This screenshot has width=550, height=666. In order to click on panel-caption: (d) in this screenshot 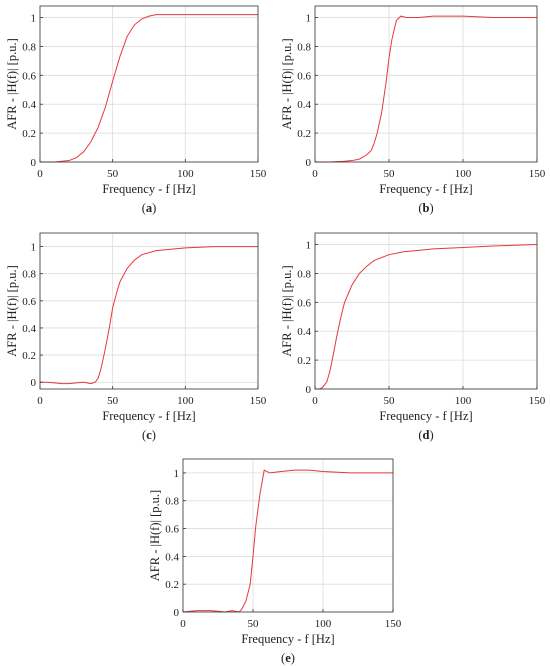, I will do `click(425, 435)`.